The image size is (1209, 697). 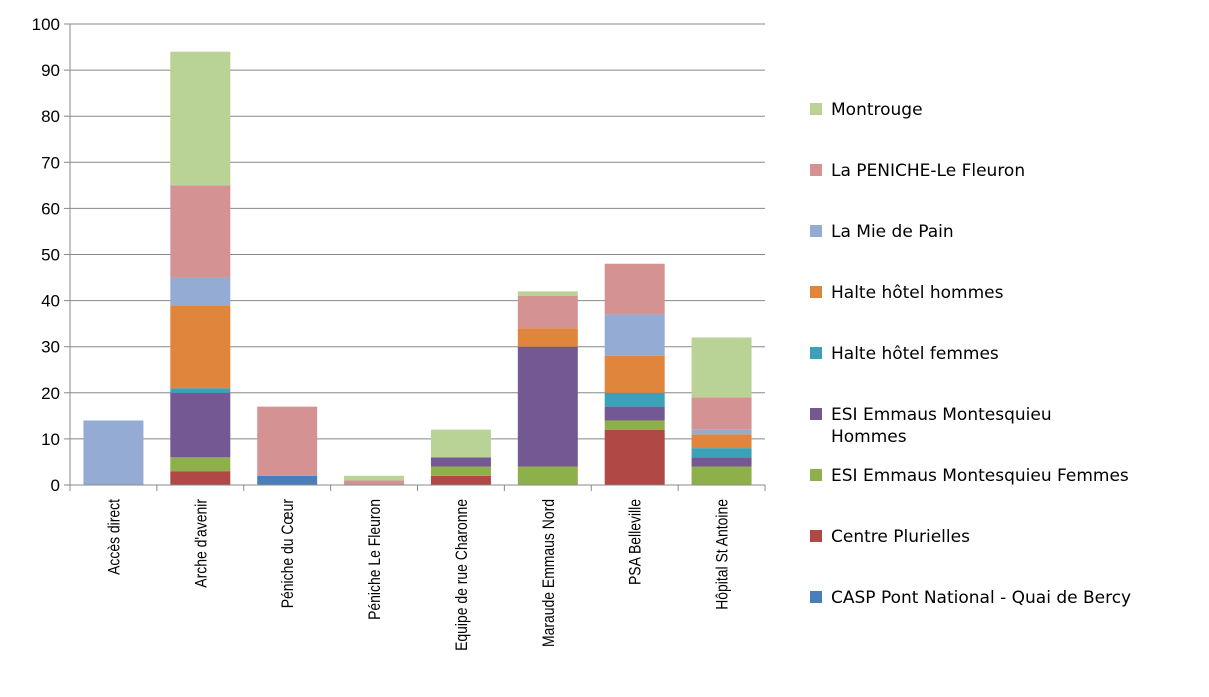 I want to click on bar-hopital-st-antoine-esi-emmaus-montesquieu-hommes, so click(x=721, y=462).